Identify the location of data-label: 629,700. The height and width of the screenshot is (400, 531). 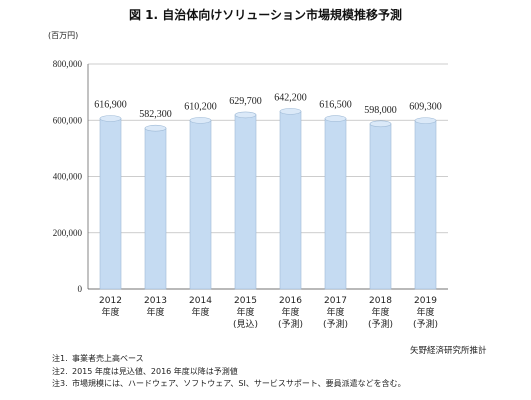
(245, 101).